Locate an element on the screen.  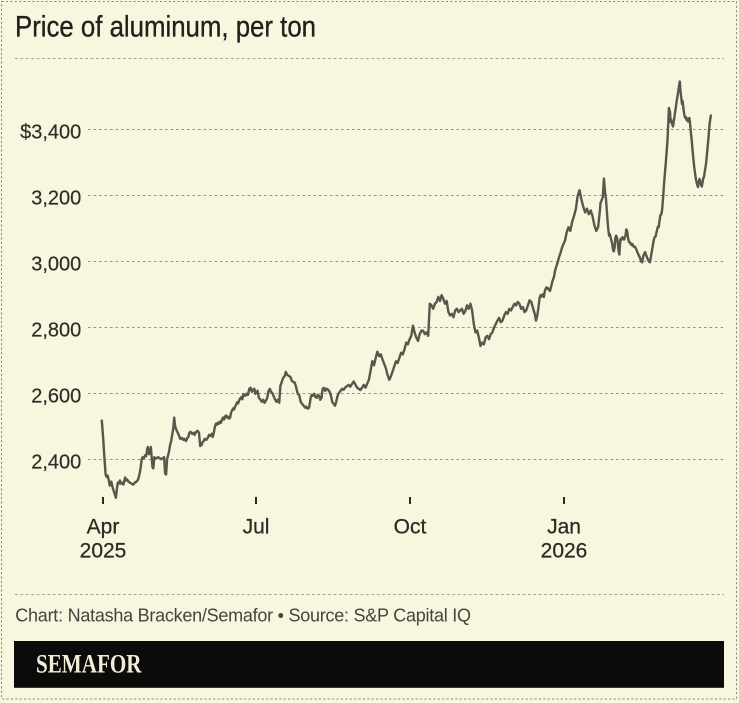
svg-text: 2026 is located at coordinates (564, 550).